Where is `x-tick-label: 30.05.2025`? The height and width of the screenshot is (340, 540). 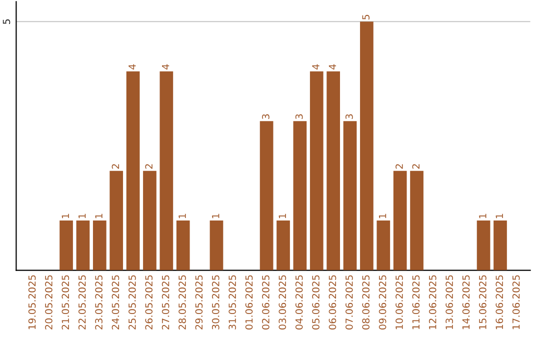
x-tick-label: 30.05.2025 is located at coordinates (216, 302).